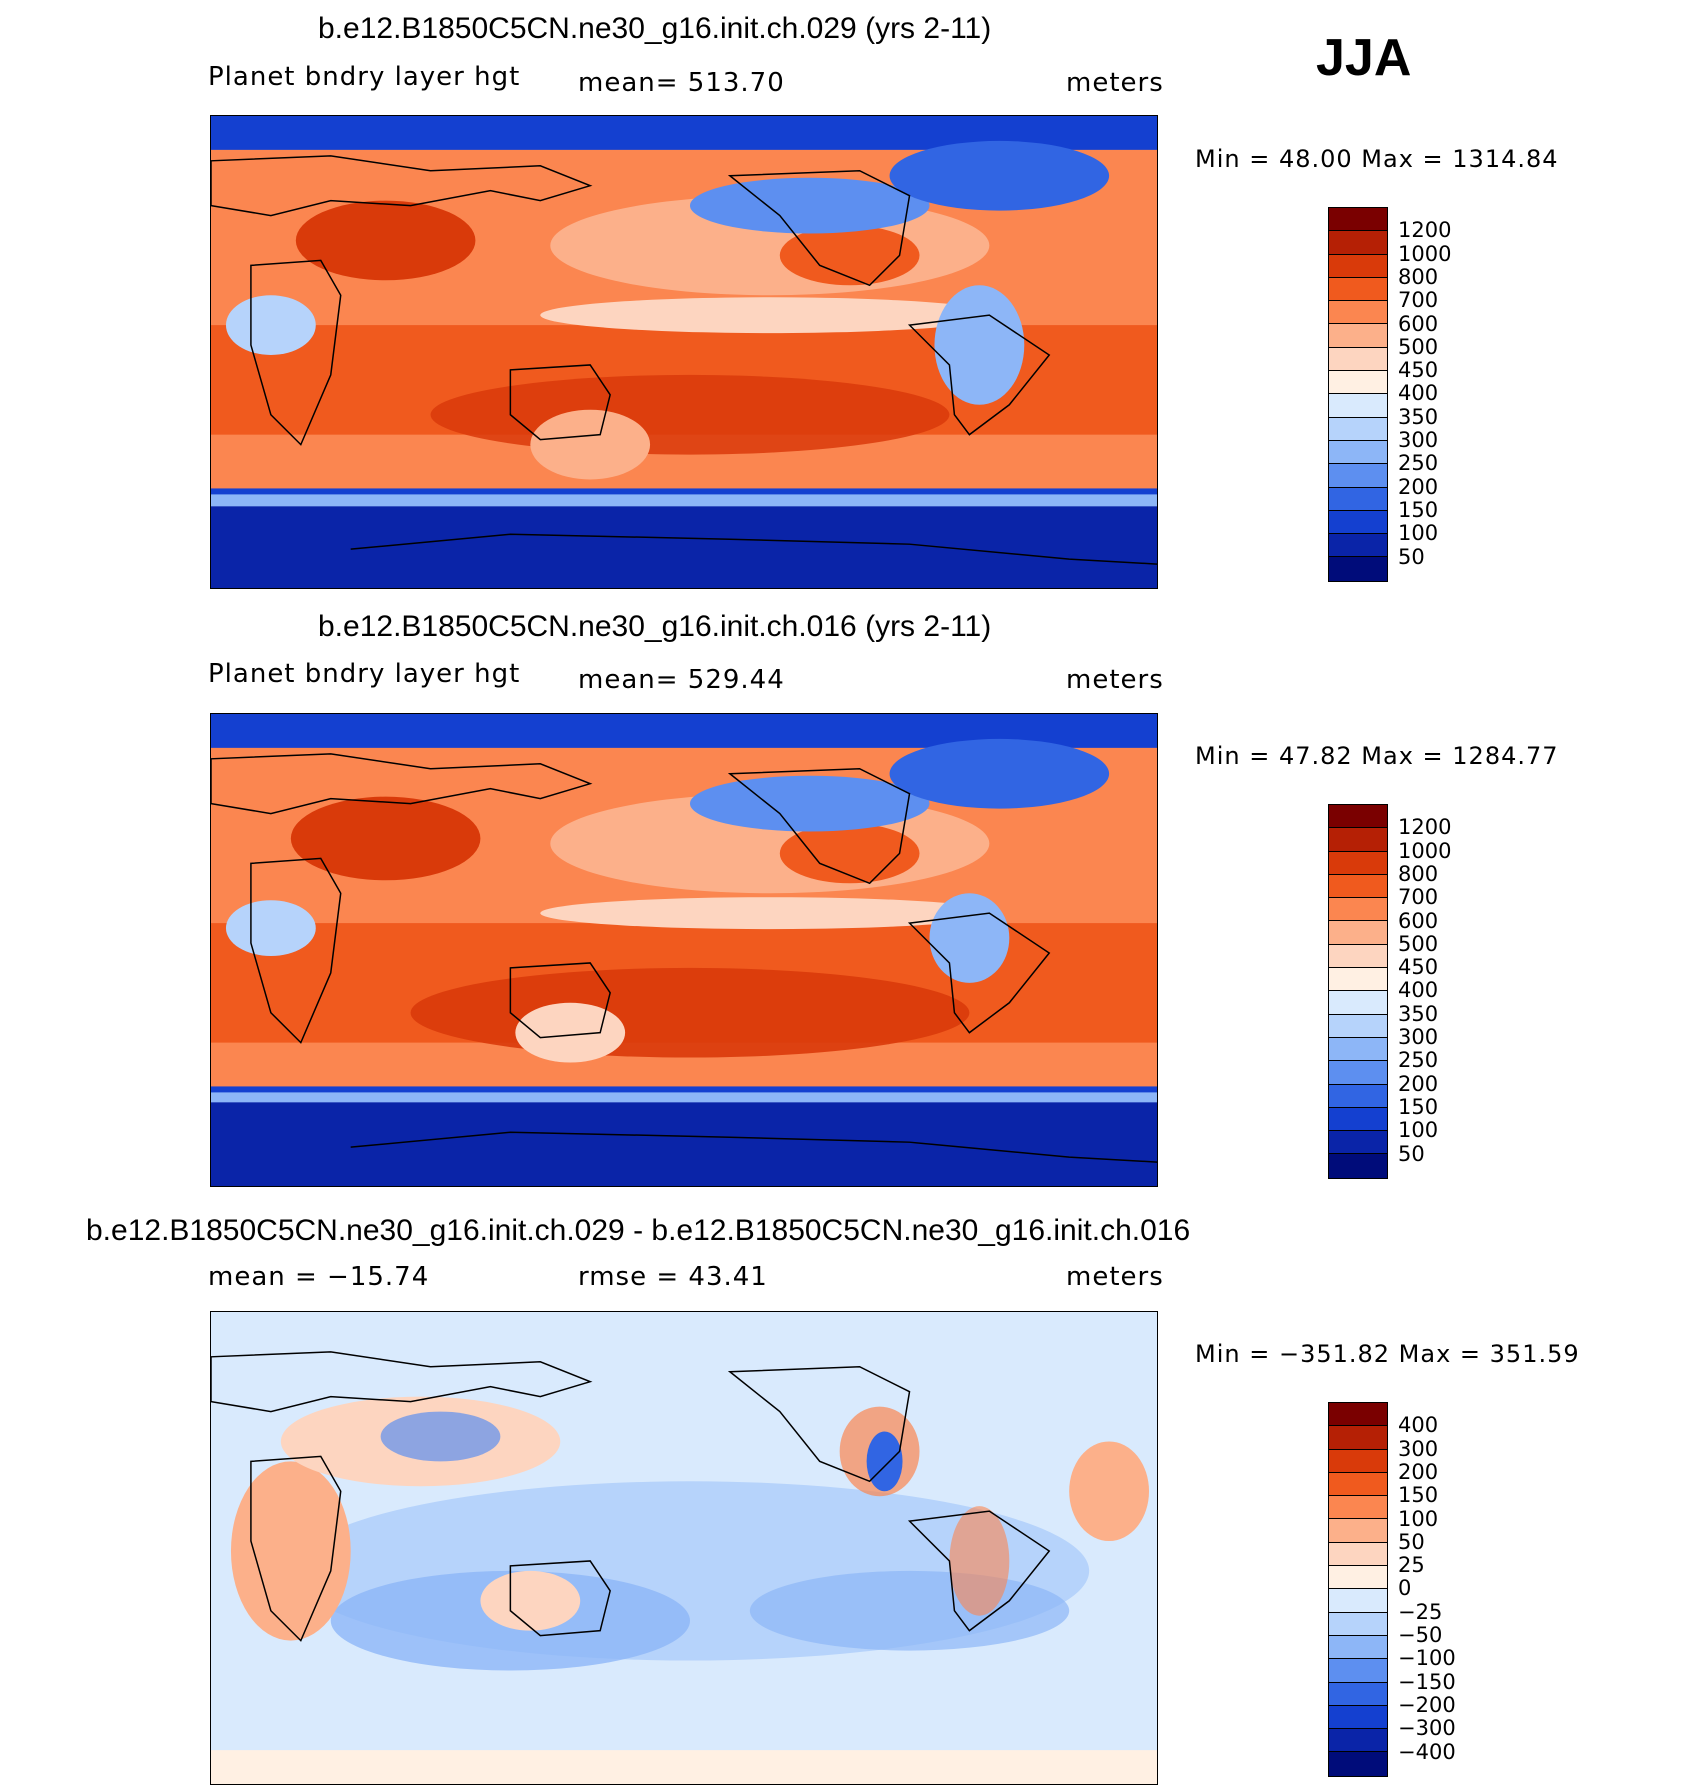 The height and width of the screenshot is (1791, 1694). Describe the element at coordinates (1377, 159) in the screenshot. I see `panel1-minmax: Min = 48.00 Max = 1314.84` at that location.